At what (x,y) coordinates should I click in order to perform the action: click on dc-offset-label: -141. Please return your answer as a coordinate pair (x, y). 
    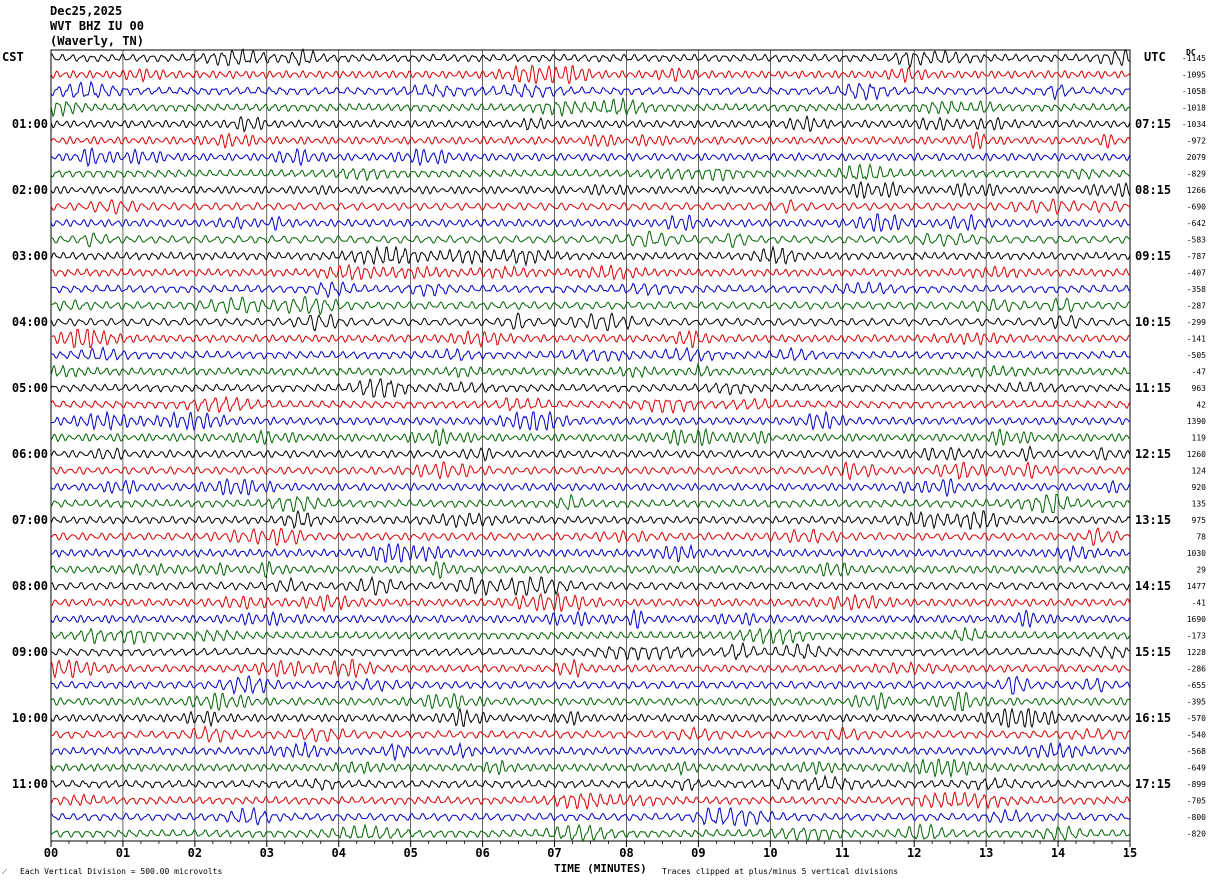
    Looking at the image, I should click on (1196, 339).